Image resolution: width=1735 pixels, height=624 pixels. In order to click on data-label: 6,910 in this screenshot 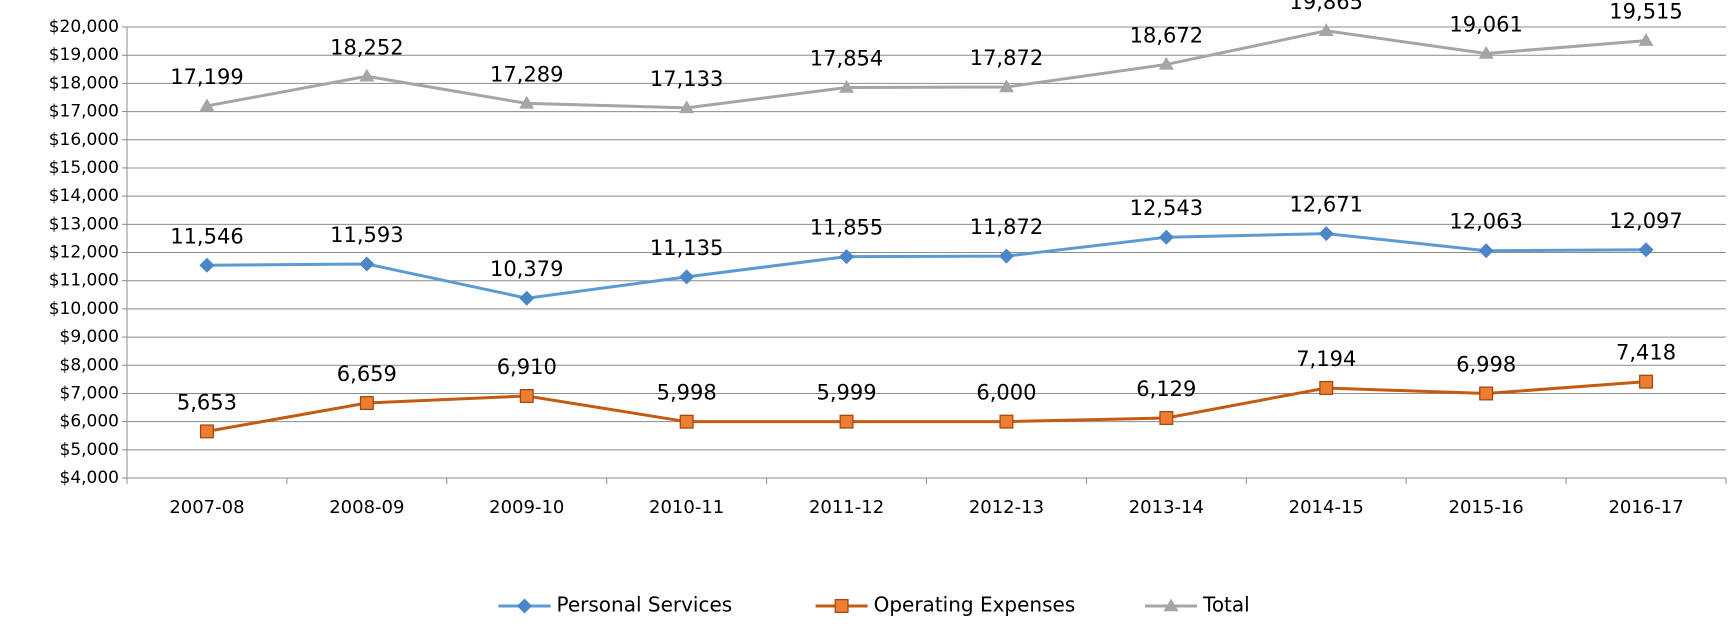, I will do `click(527, 367)`.